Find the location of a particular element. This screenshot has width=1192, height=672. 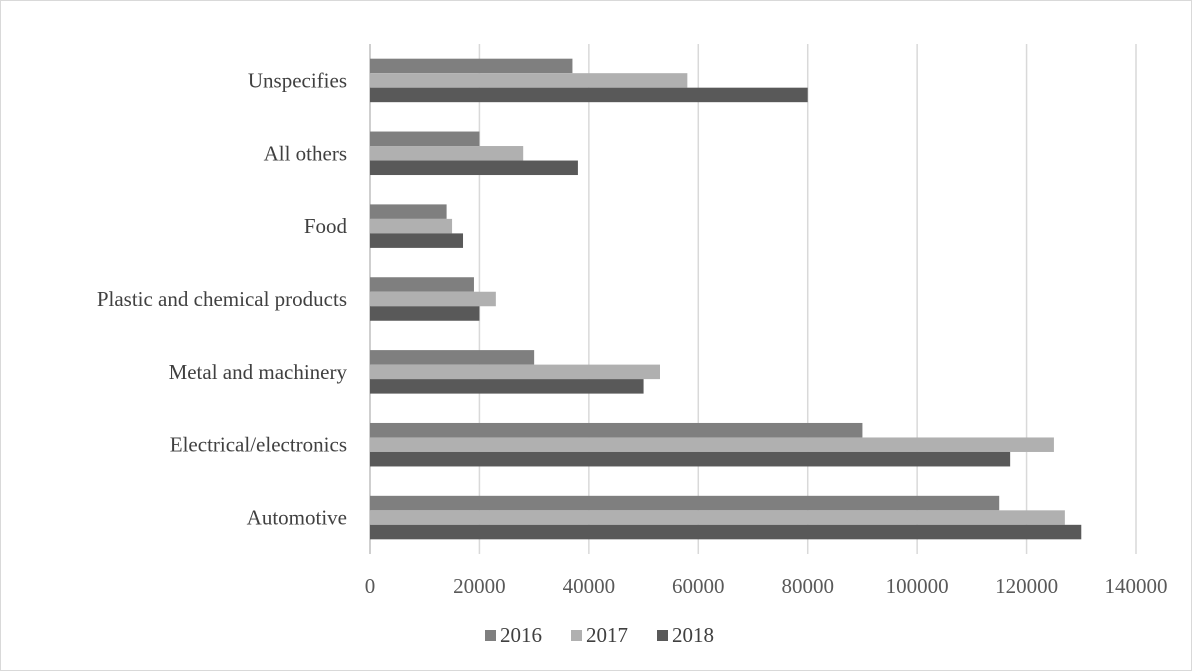

legend: 2016 2017 2018 is located at coordinates (599, 635).